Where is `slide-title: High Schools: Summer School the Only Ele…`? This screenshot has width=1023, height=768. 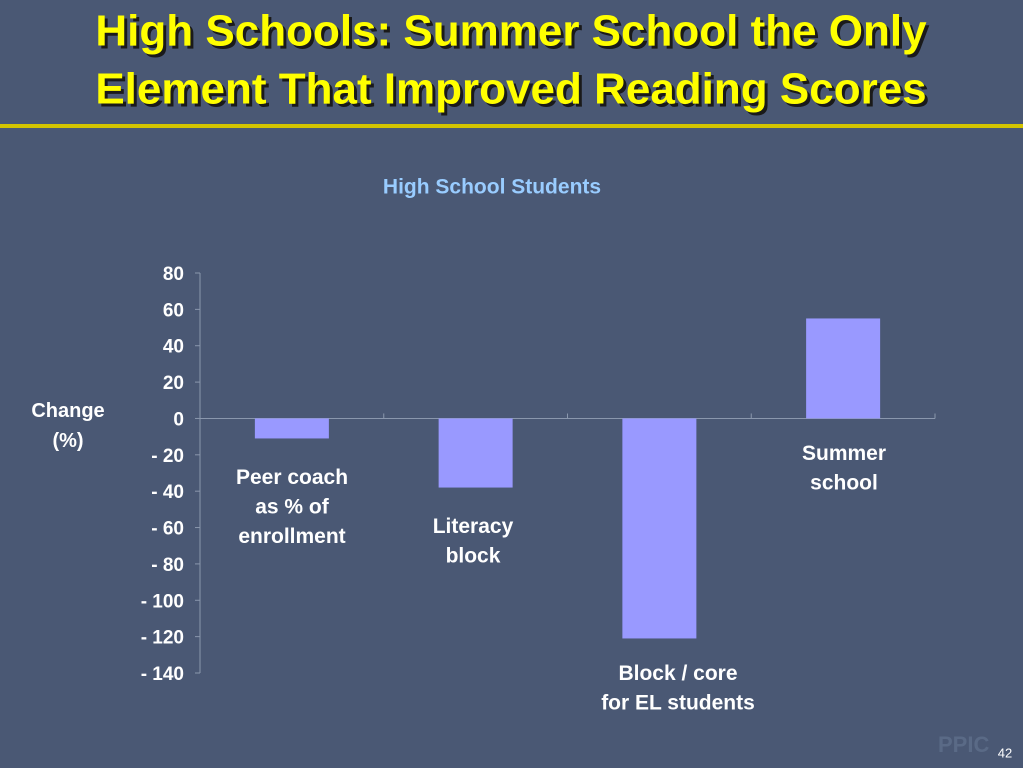
slide-title: High Schools: Summer School the Only Ele… is located at coordinates (512, 62).